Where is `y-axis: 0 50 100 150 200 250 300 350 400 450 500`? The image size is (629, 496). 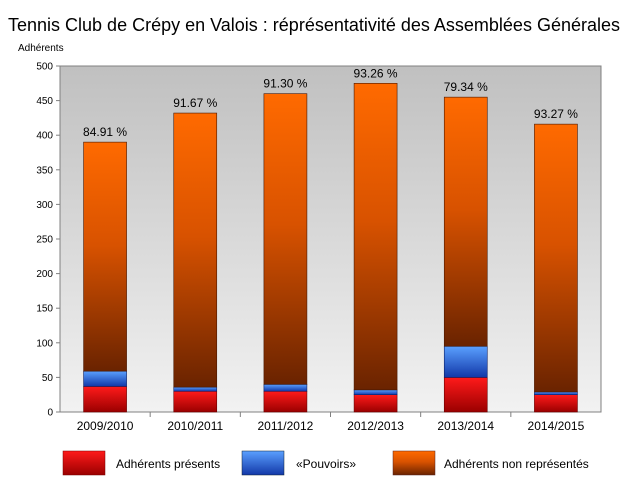
y-axis: 0 50 100 150 200 250 300 350 400 450 500 is located at coordinates (48, 240).